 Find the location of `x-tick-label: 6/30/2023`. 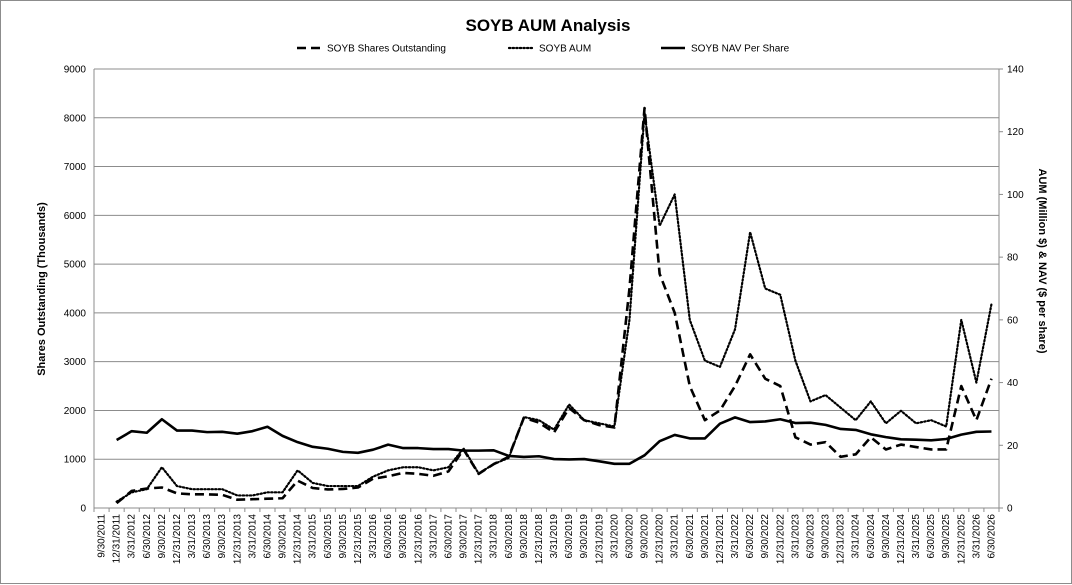

x-tick-label: 6/30/2023 is located at coordinates (810, 536).